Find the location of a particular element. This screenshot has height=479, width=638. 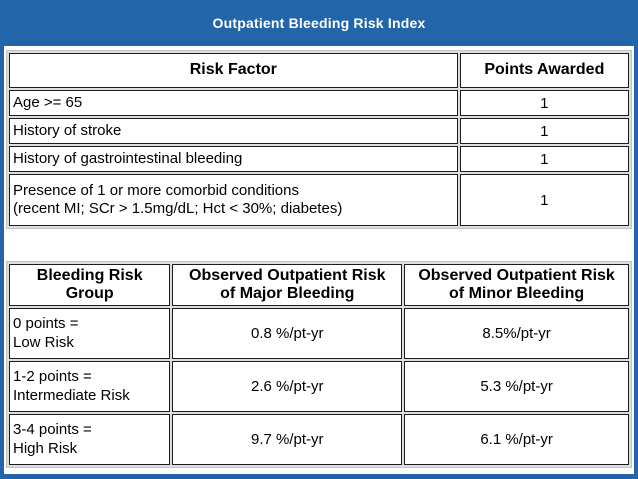

bleeding-risk-group-column-header: Bleeding Risk Group is located at coordinates (90, 285).